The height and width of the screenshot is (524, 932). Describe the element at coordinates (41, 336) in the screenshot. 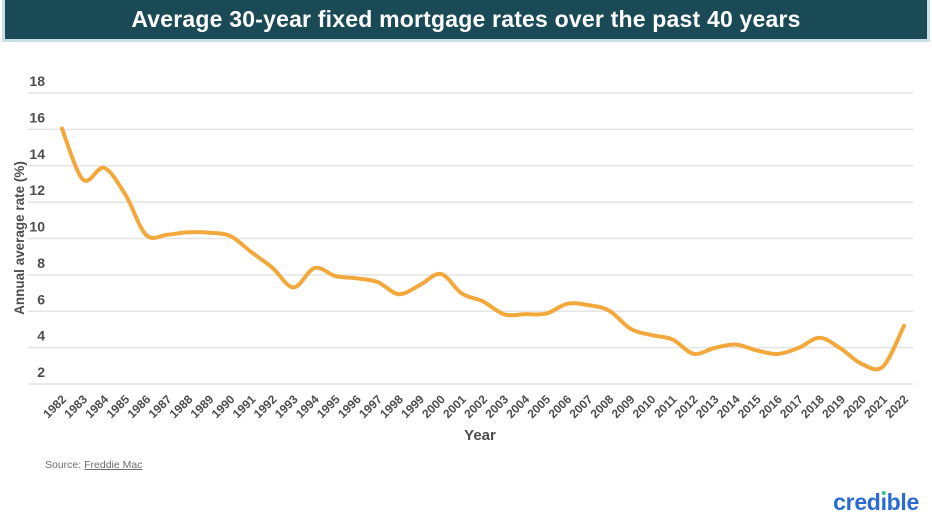

I see `y-tick-label-4: 4` at that location.